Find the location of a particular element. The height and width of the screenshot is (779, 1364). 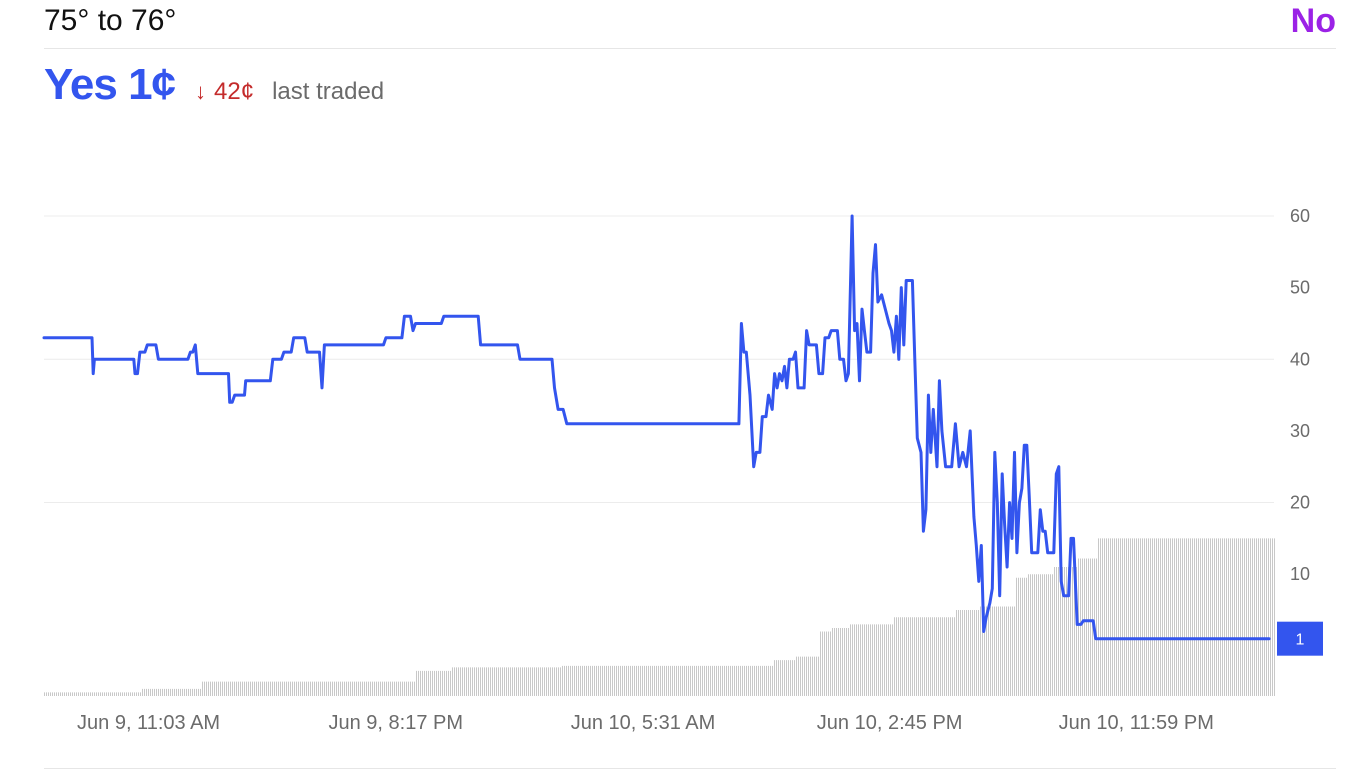

x-tick-label: Jun 10, 5:31 AM is located at coordinates (643, 723).